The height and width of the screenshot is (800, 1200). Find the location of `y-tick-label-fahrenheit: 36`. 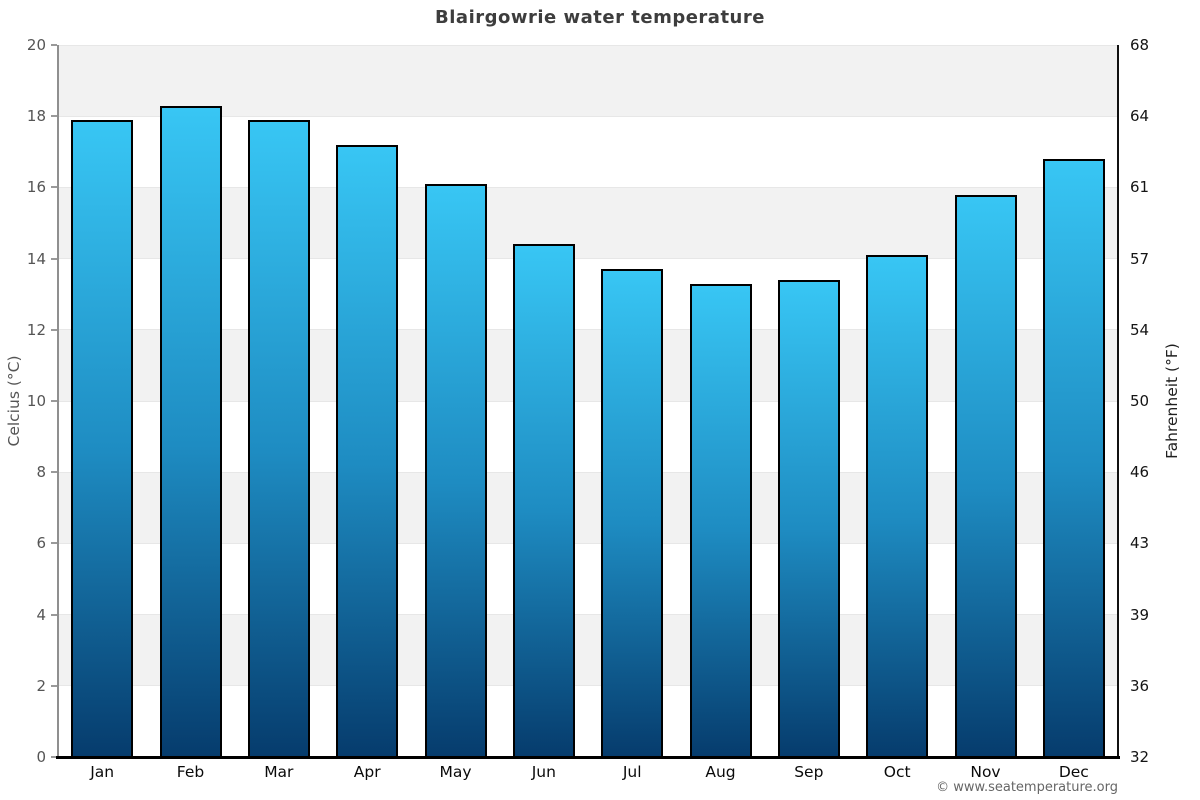

y-tick-label-fahrenheit: 36 is located at coordinates (1140, 685).